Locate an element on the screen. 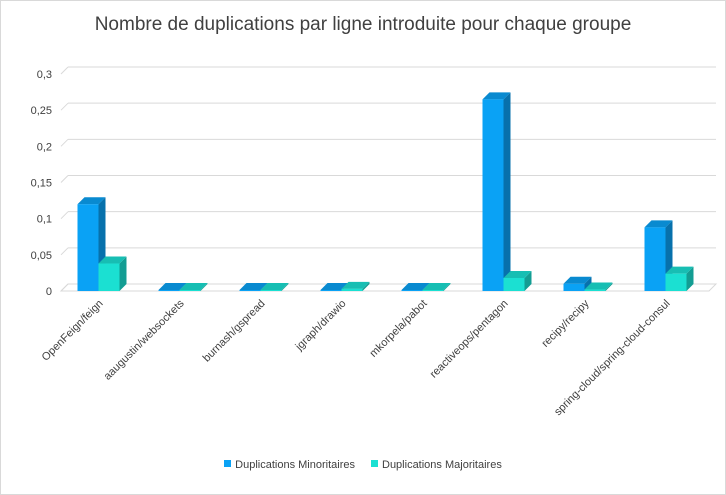 This screenshot has width=726, height=495. x-tick-label: aaugustin/websockets is located at coordinates (144, 339).